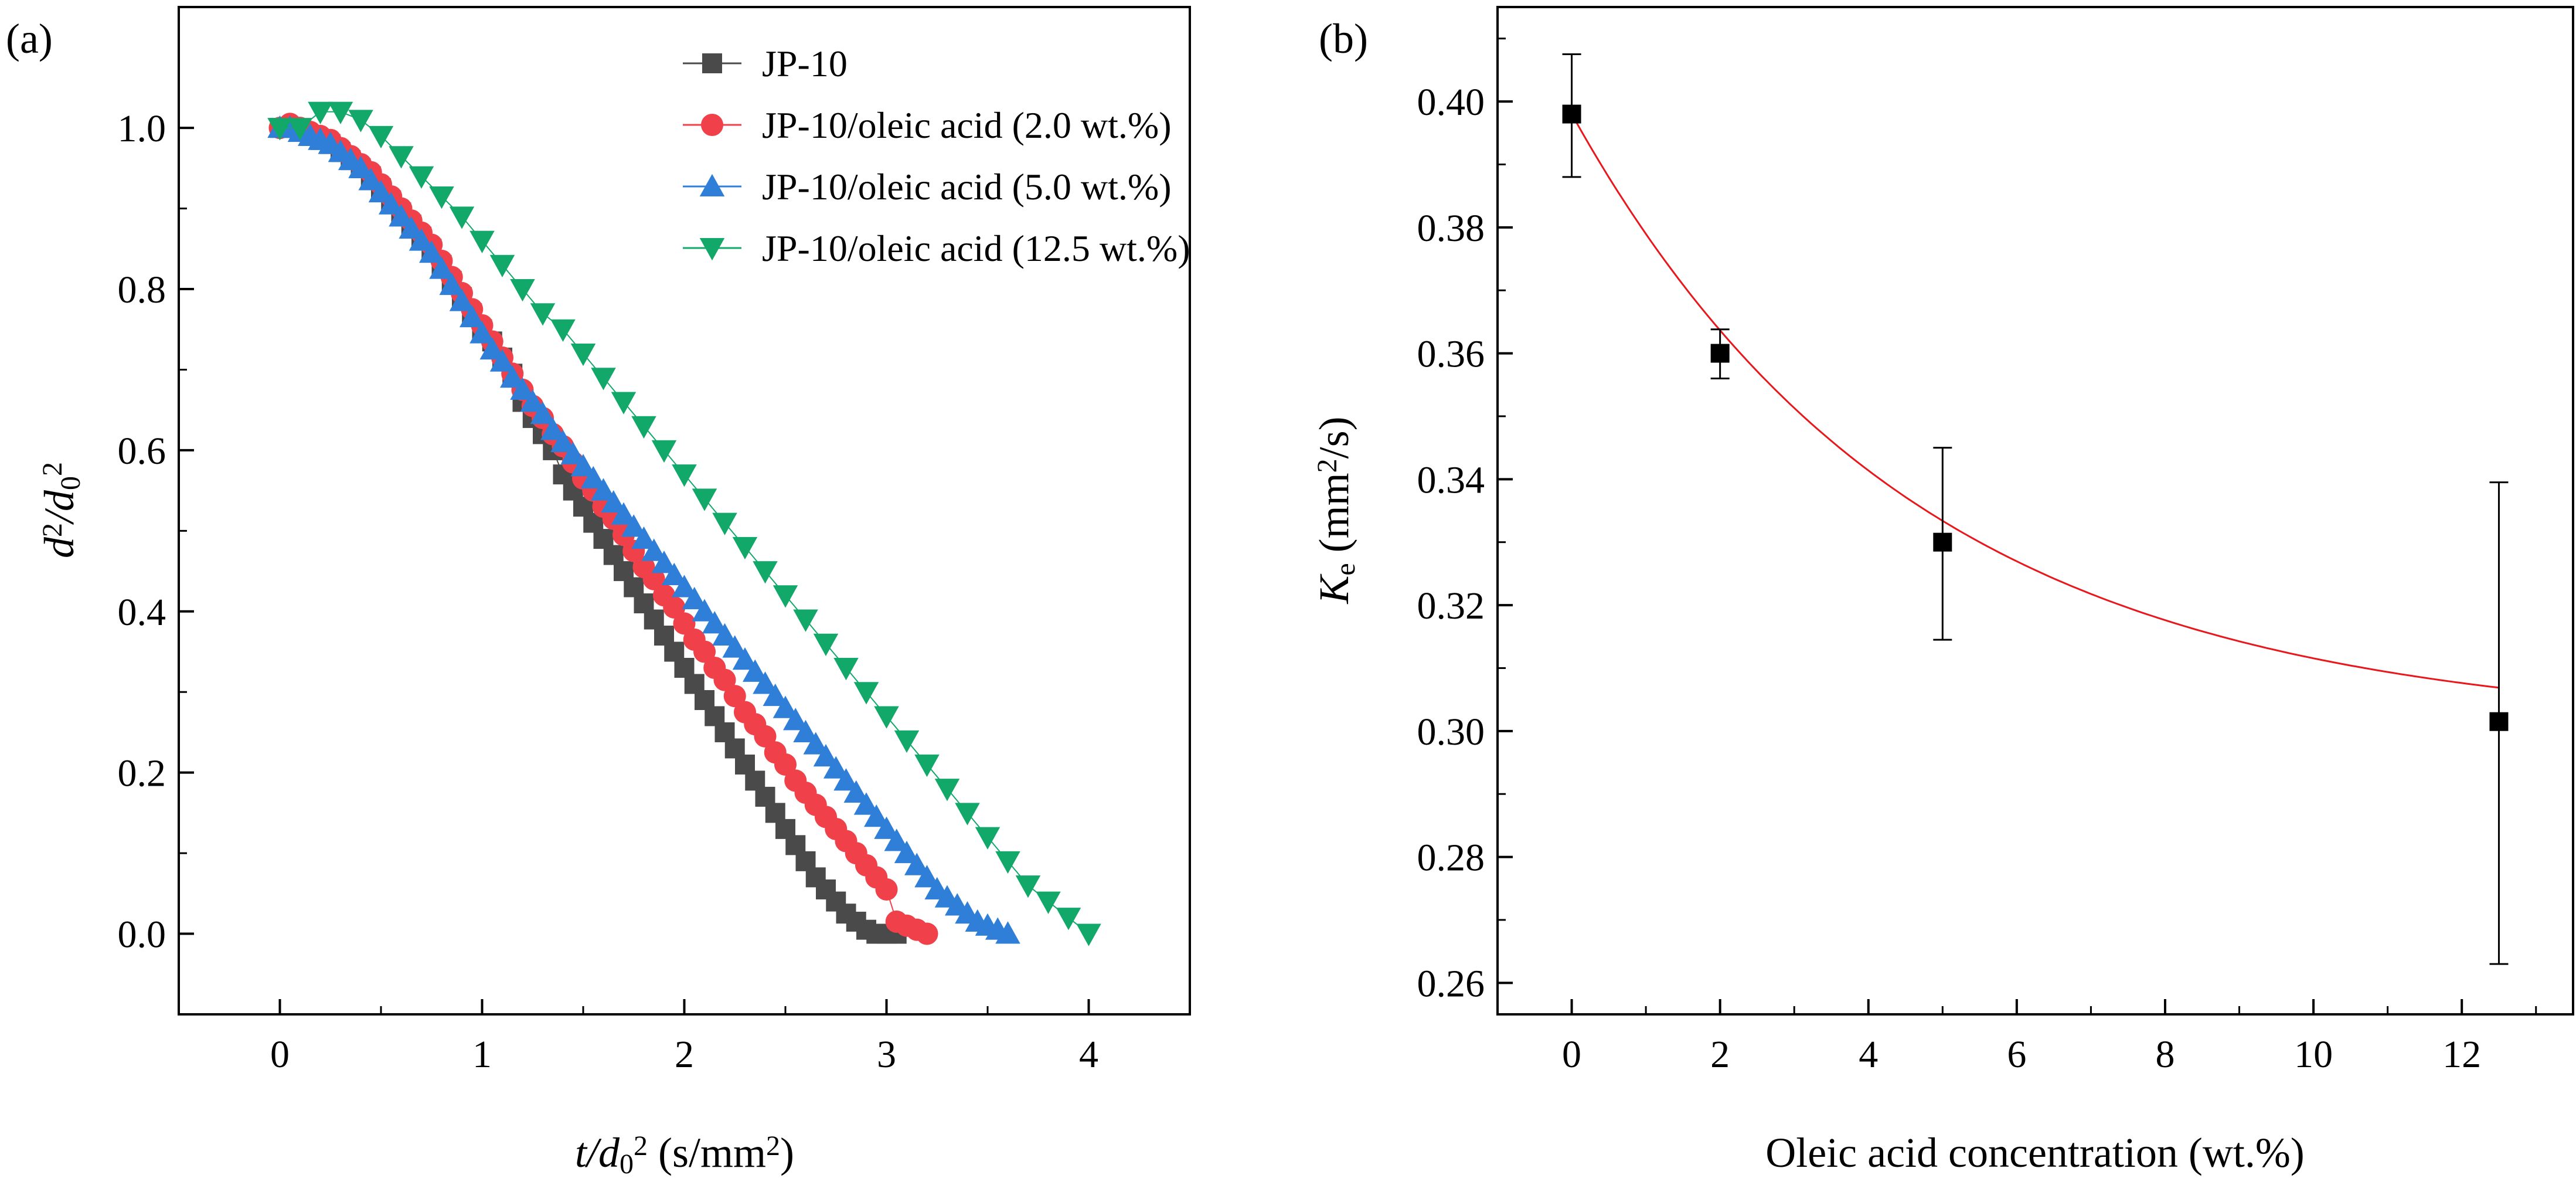 This screenshot has width=2576, height=1192. What do you see at coordinates (1451, 984) in the screenshot?
I see `y-tick-label: 0.26` at bounding box center [1451, 984].